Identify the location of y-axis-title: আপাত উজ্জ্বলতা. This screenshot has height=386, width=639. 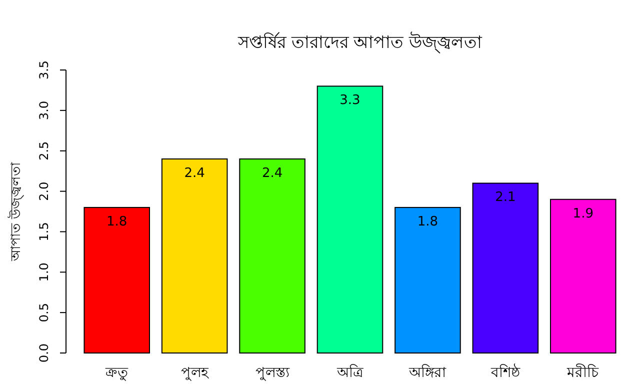
(16, 212).